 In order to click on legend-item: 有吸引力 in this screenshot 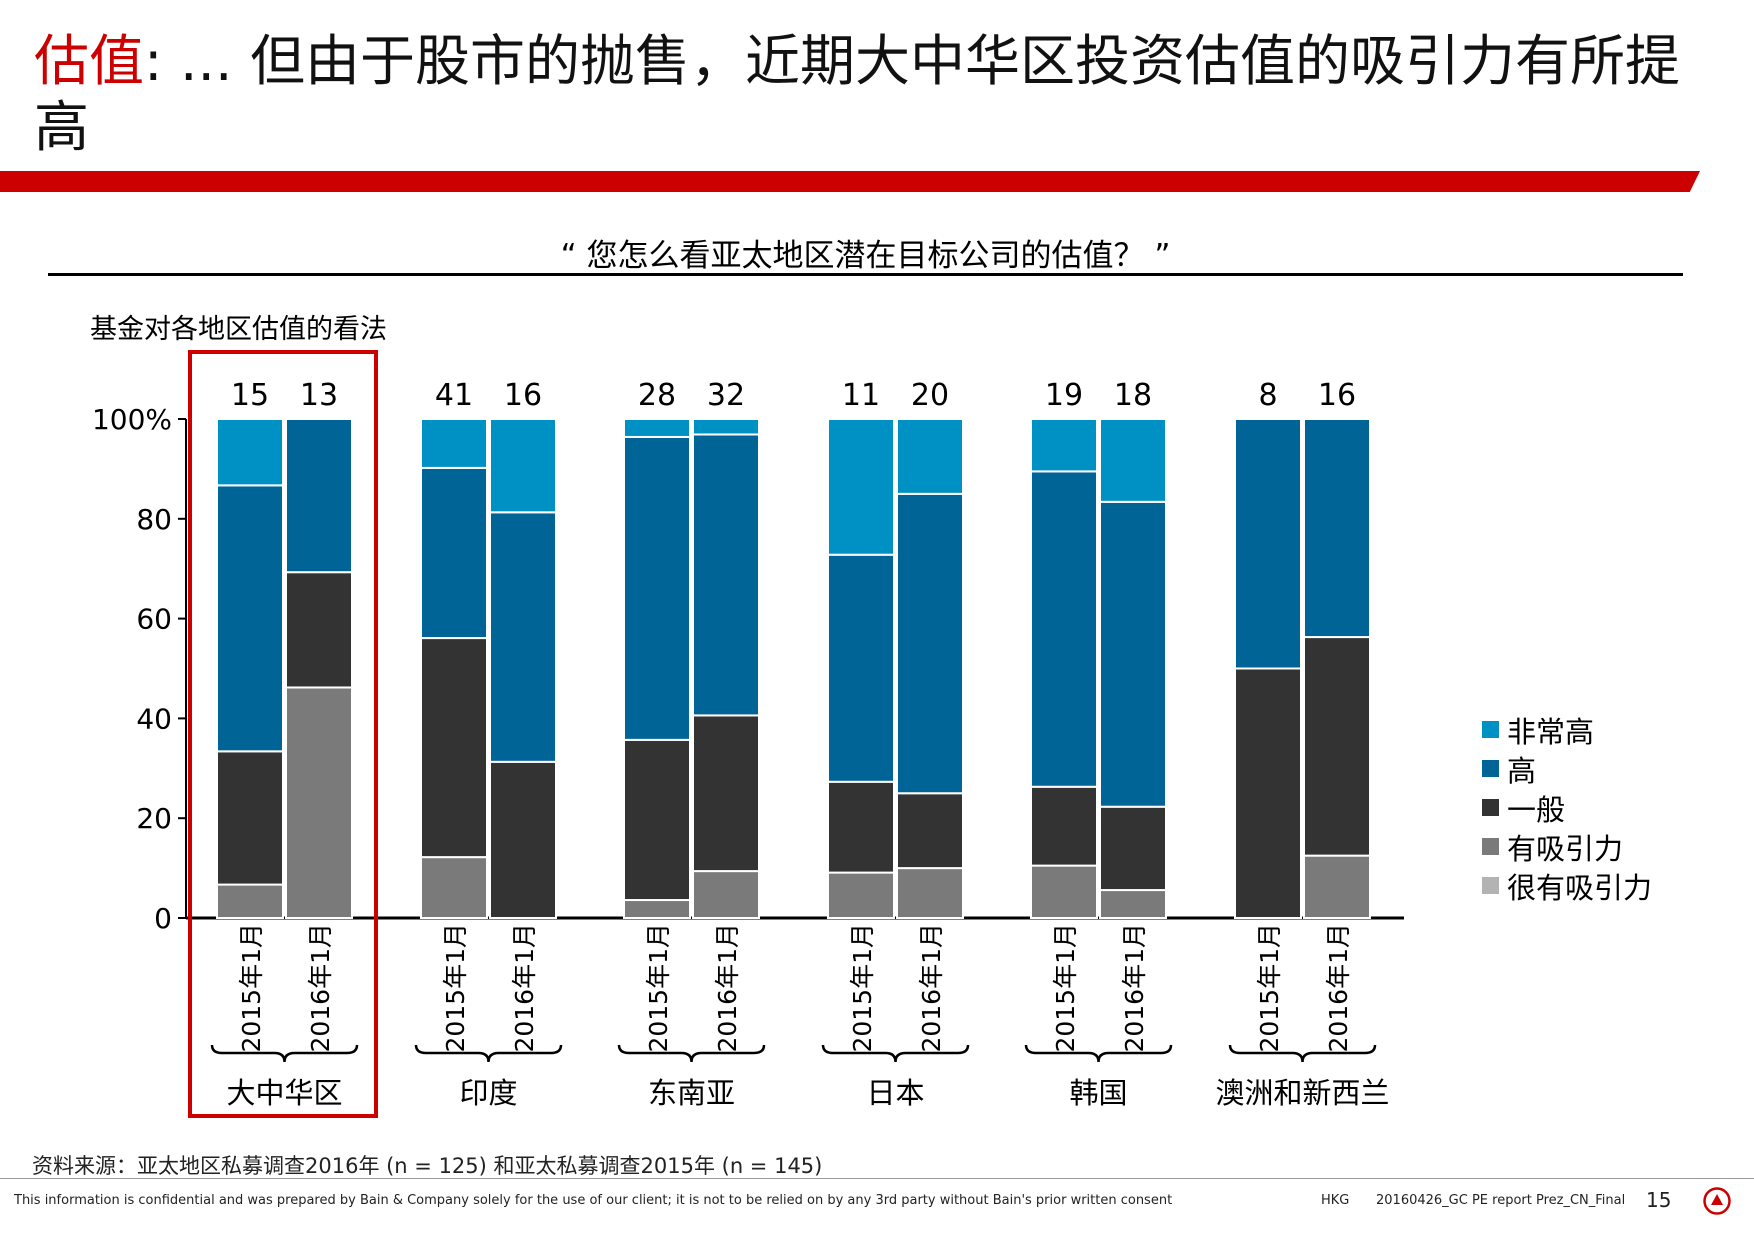, I will do `click(1567, 846)`.